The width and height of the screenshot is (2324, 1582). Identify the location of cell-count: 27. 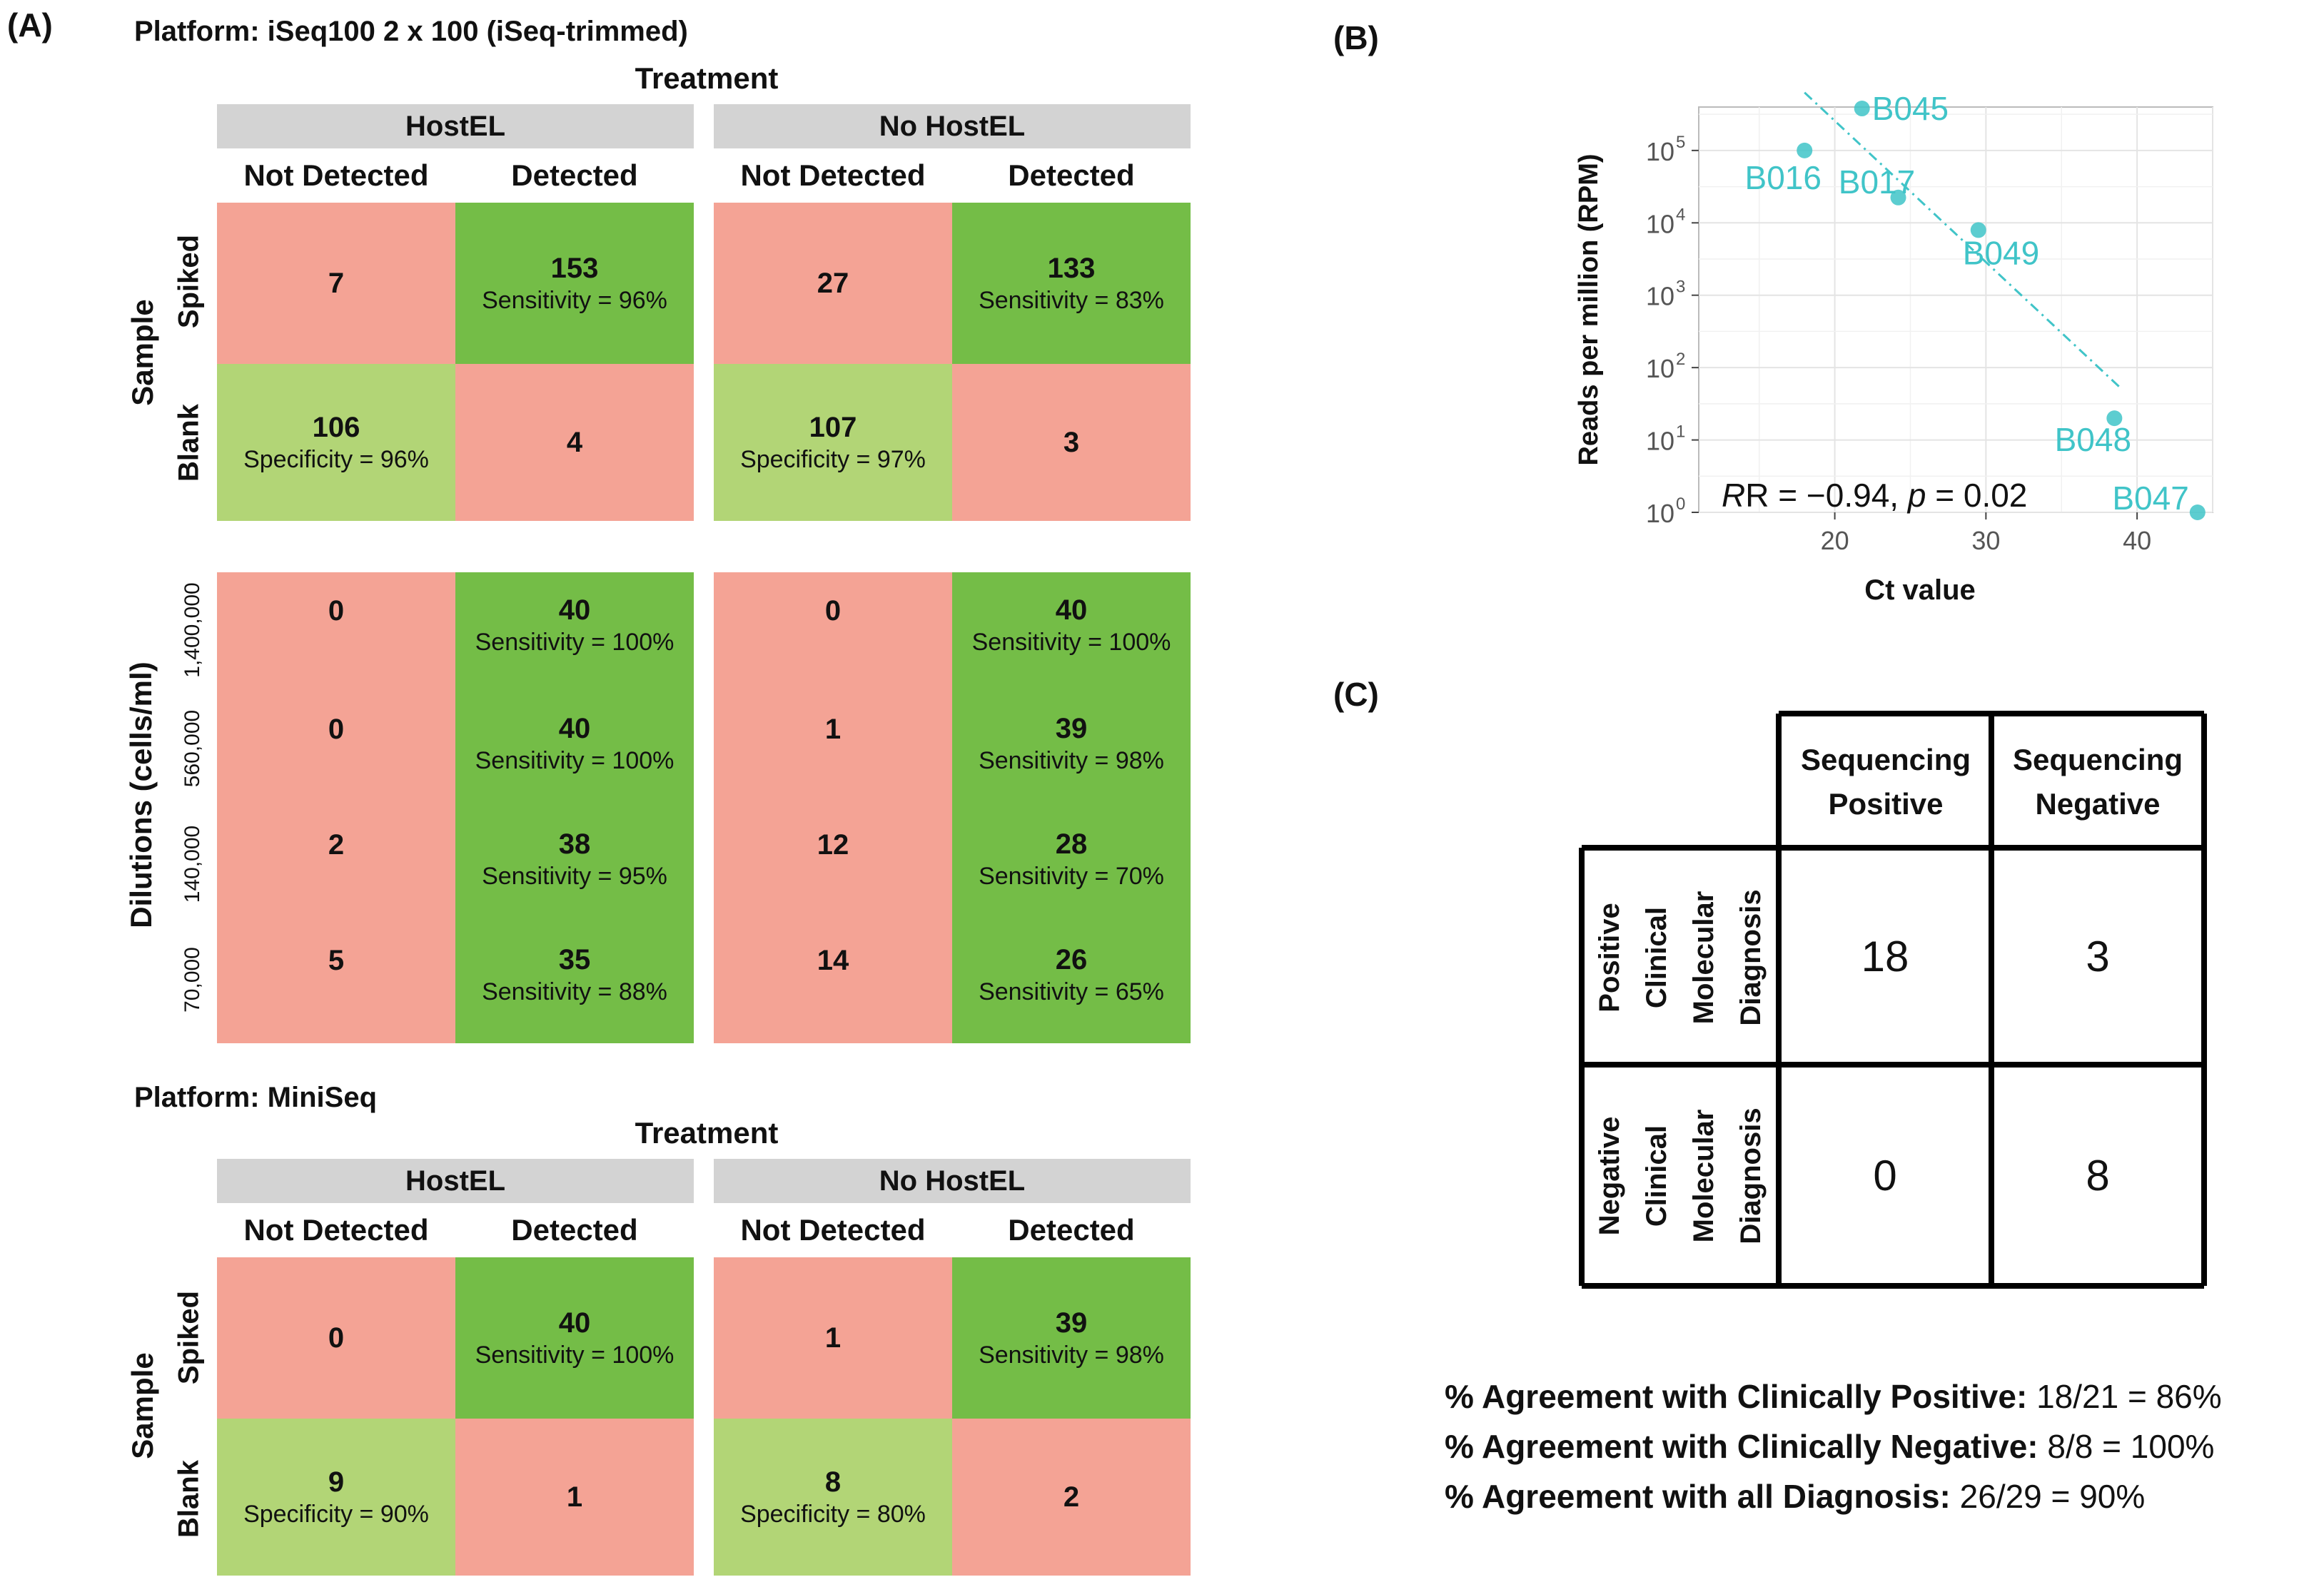
(833, 283).